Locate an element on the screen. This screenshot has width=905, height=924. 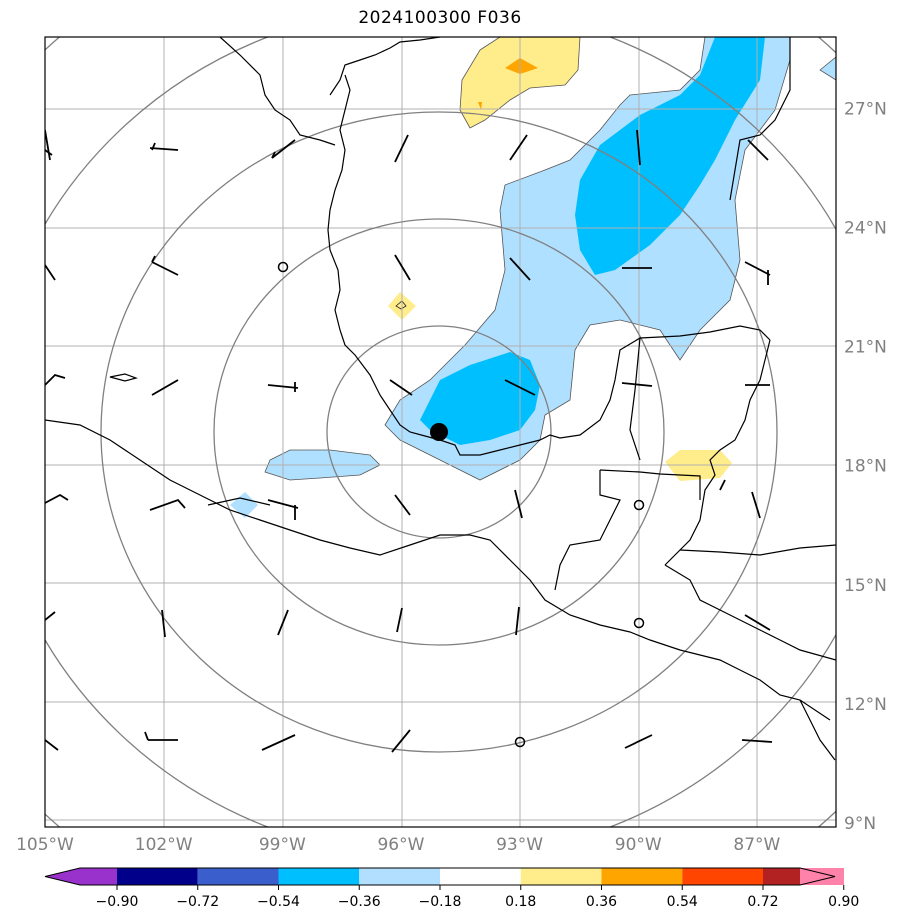
latitude-labels: 27°N 24°N 21°N 18°N 15°N 12°N 9°N is located at coordinates (865, 466).